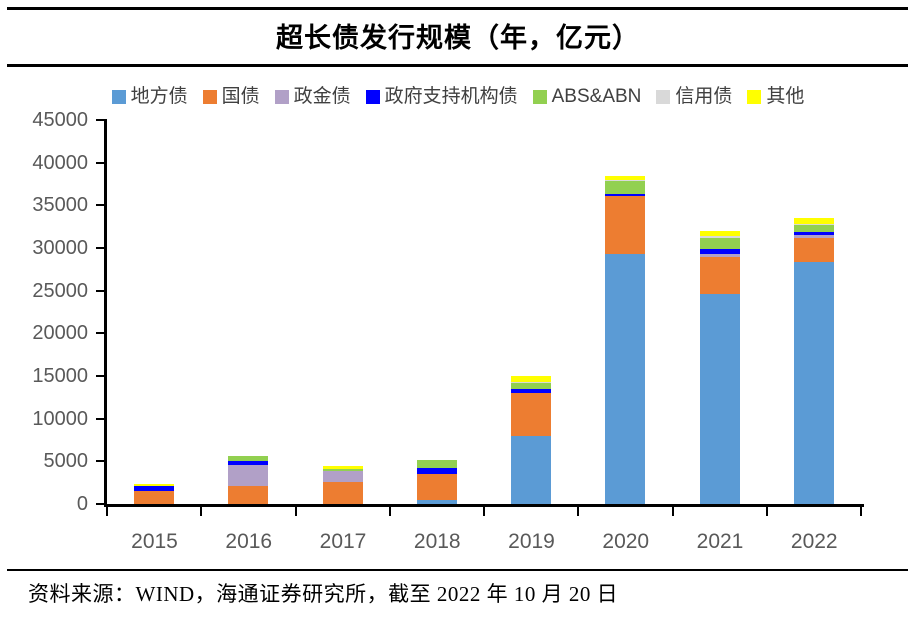 The height and width of the screenshot is (618, 916). I want to click on y-tick-label: 15000, so click(60, 376).